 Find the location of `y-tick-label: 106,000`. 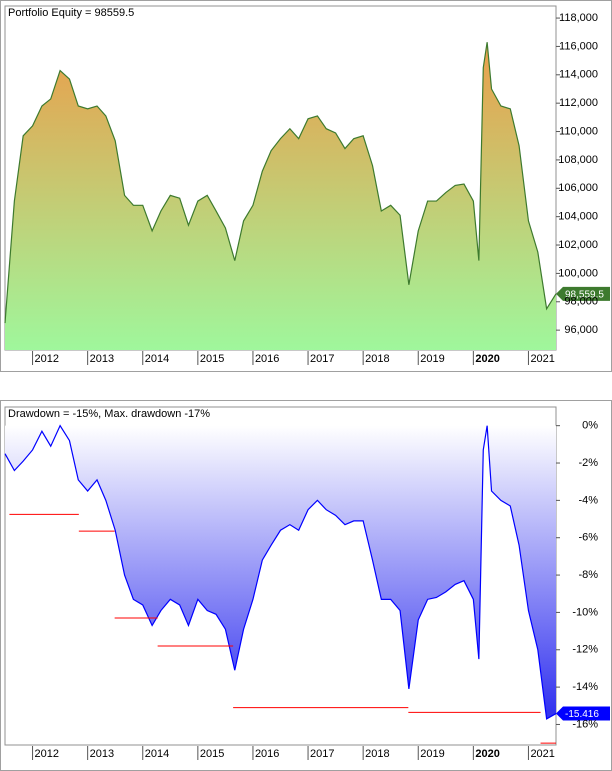

y-tick-label: 106,000 is located at coordinates (578, 188).